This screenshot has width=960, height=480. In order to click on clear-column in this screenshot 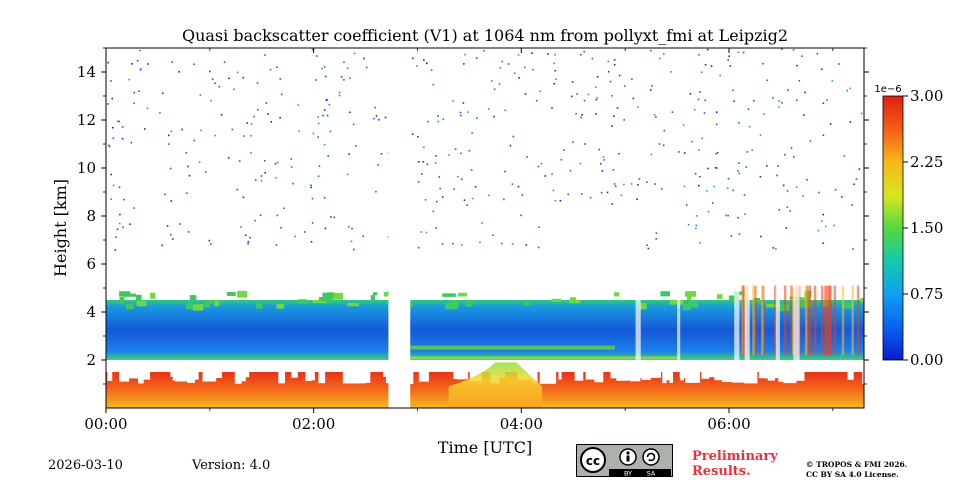, I will do `click(737, 318)`.